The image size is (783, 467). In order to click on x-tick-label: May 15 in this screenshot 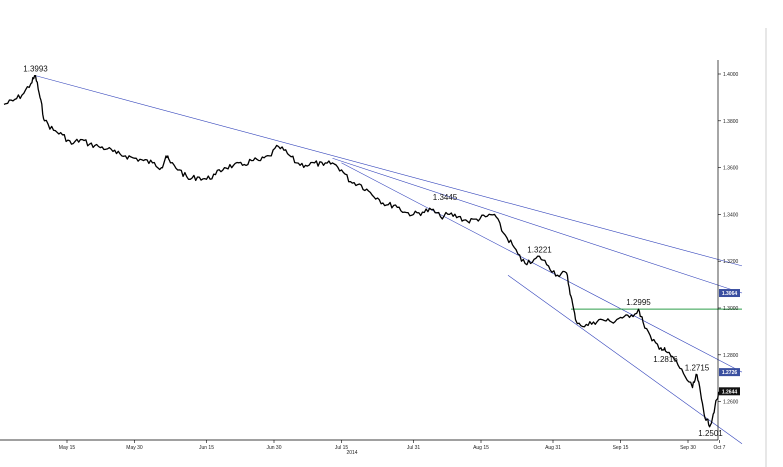, I will do `click(67, 448)`.